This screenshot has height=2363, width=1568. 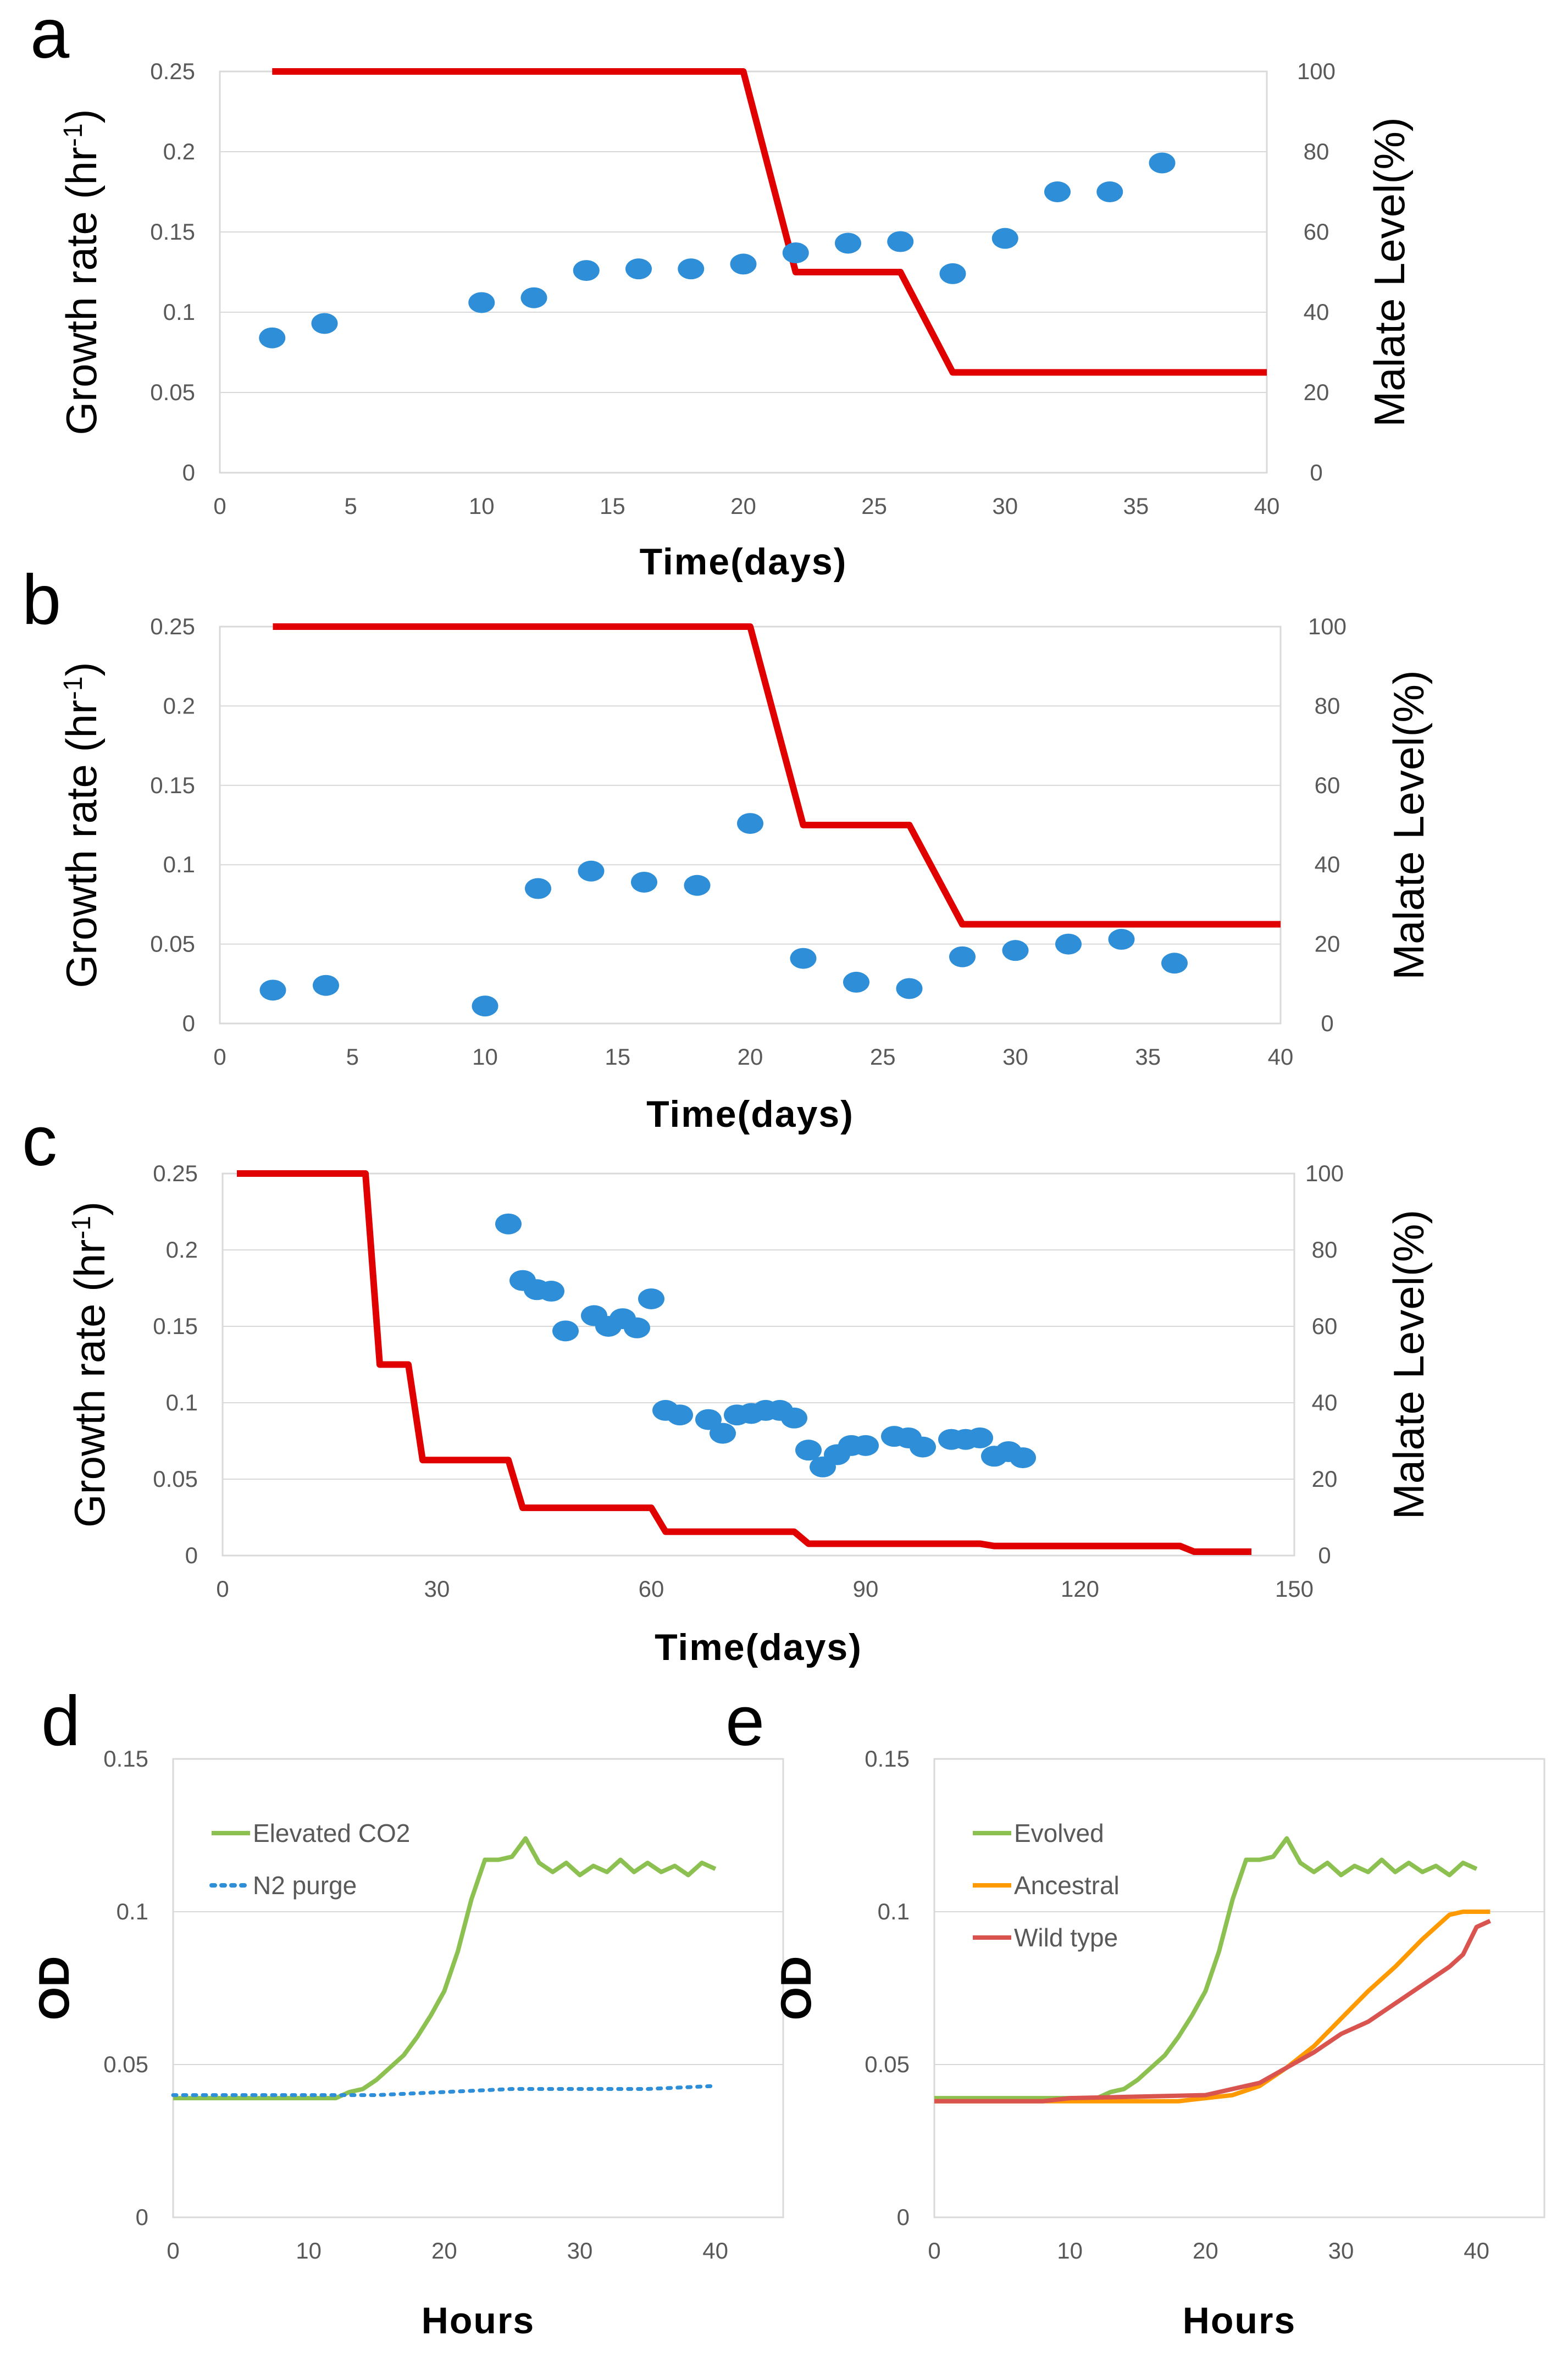 I want to click on x-tick-label: 10, so click(x=309, y=2251).